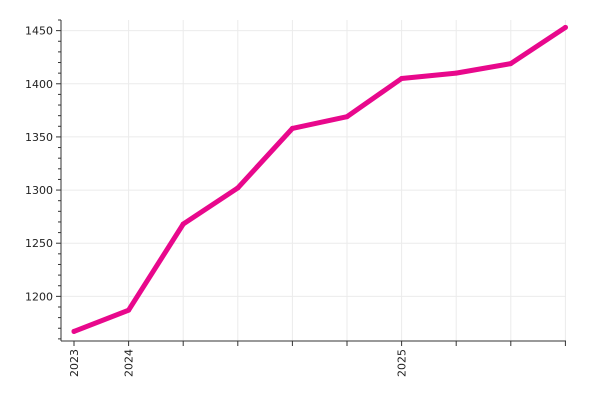  I want to click on x-tick-label: 2025, so click(402, 363).